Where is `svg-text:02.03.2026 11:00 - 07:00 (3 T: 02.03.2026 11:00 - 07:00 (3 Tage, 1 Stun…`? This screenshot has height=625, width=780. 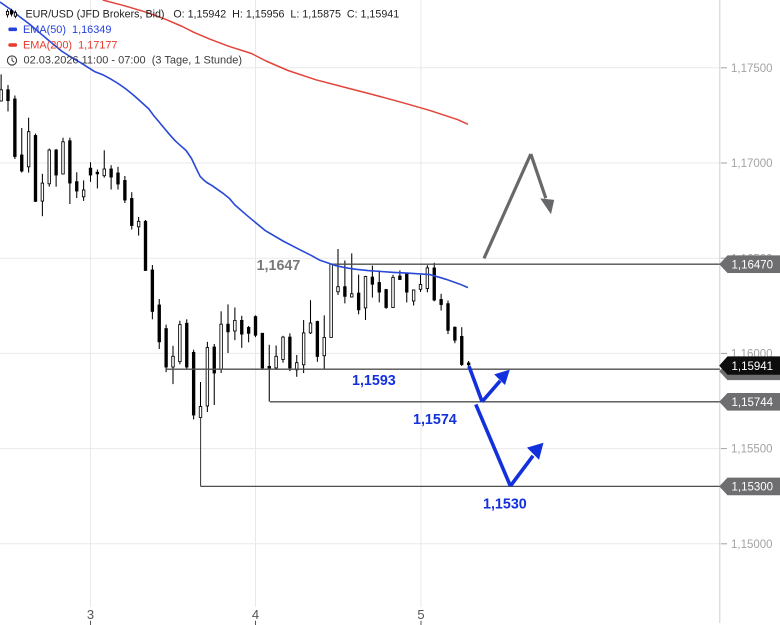 svg-text:02.03.2026 11:00 - 07:00 (3 T: 02.03.2026 11:00 - 07:00 (3 Tage, 1 Stun… is located at coordinates (133, 60).